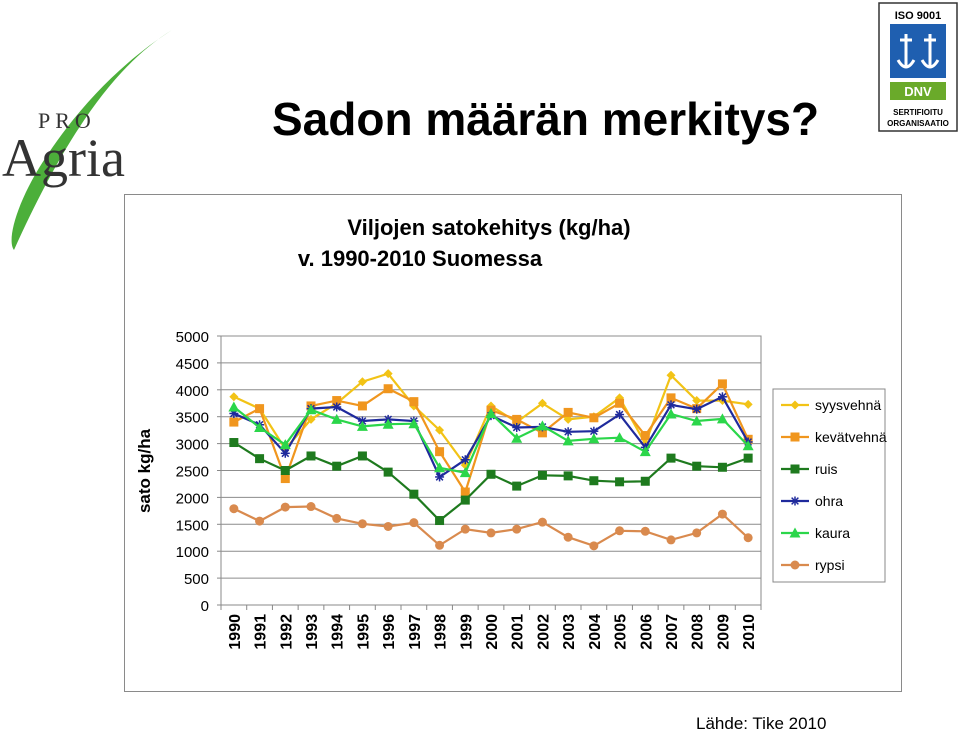 This screenshot has height=734, width=960. What do you see at coordinates (466, 632) in the screenshot?
I see `x-tick-label: 1999` at bounding box center [466, 632].